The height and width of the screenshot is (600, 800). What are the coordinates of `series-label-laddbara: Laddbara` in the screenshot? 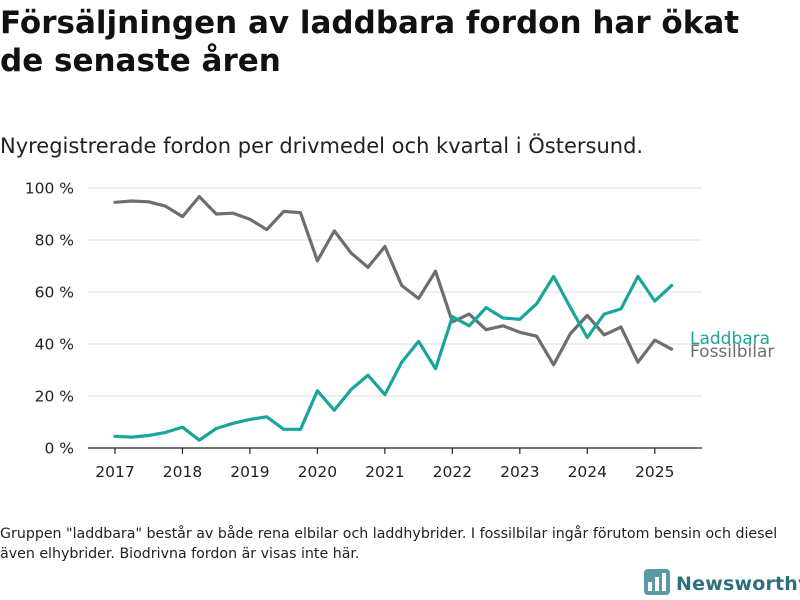 It's located at (730, 339).